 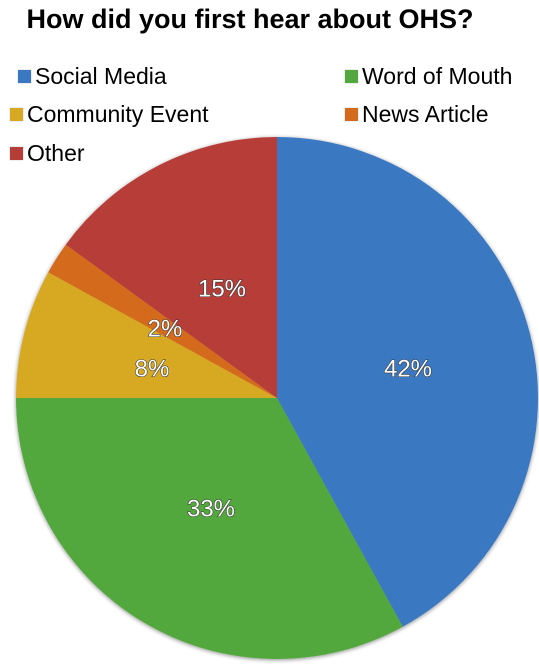 I want to click on legend-item-social-media: Social Media, so click(x=92, y=76).